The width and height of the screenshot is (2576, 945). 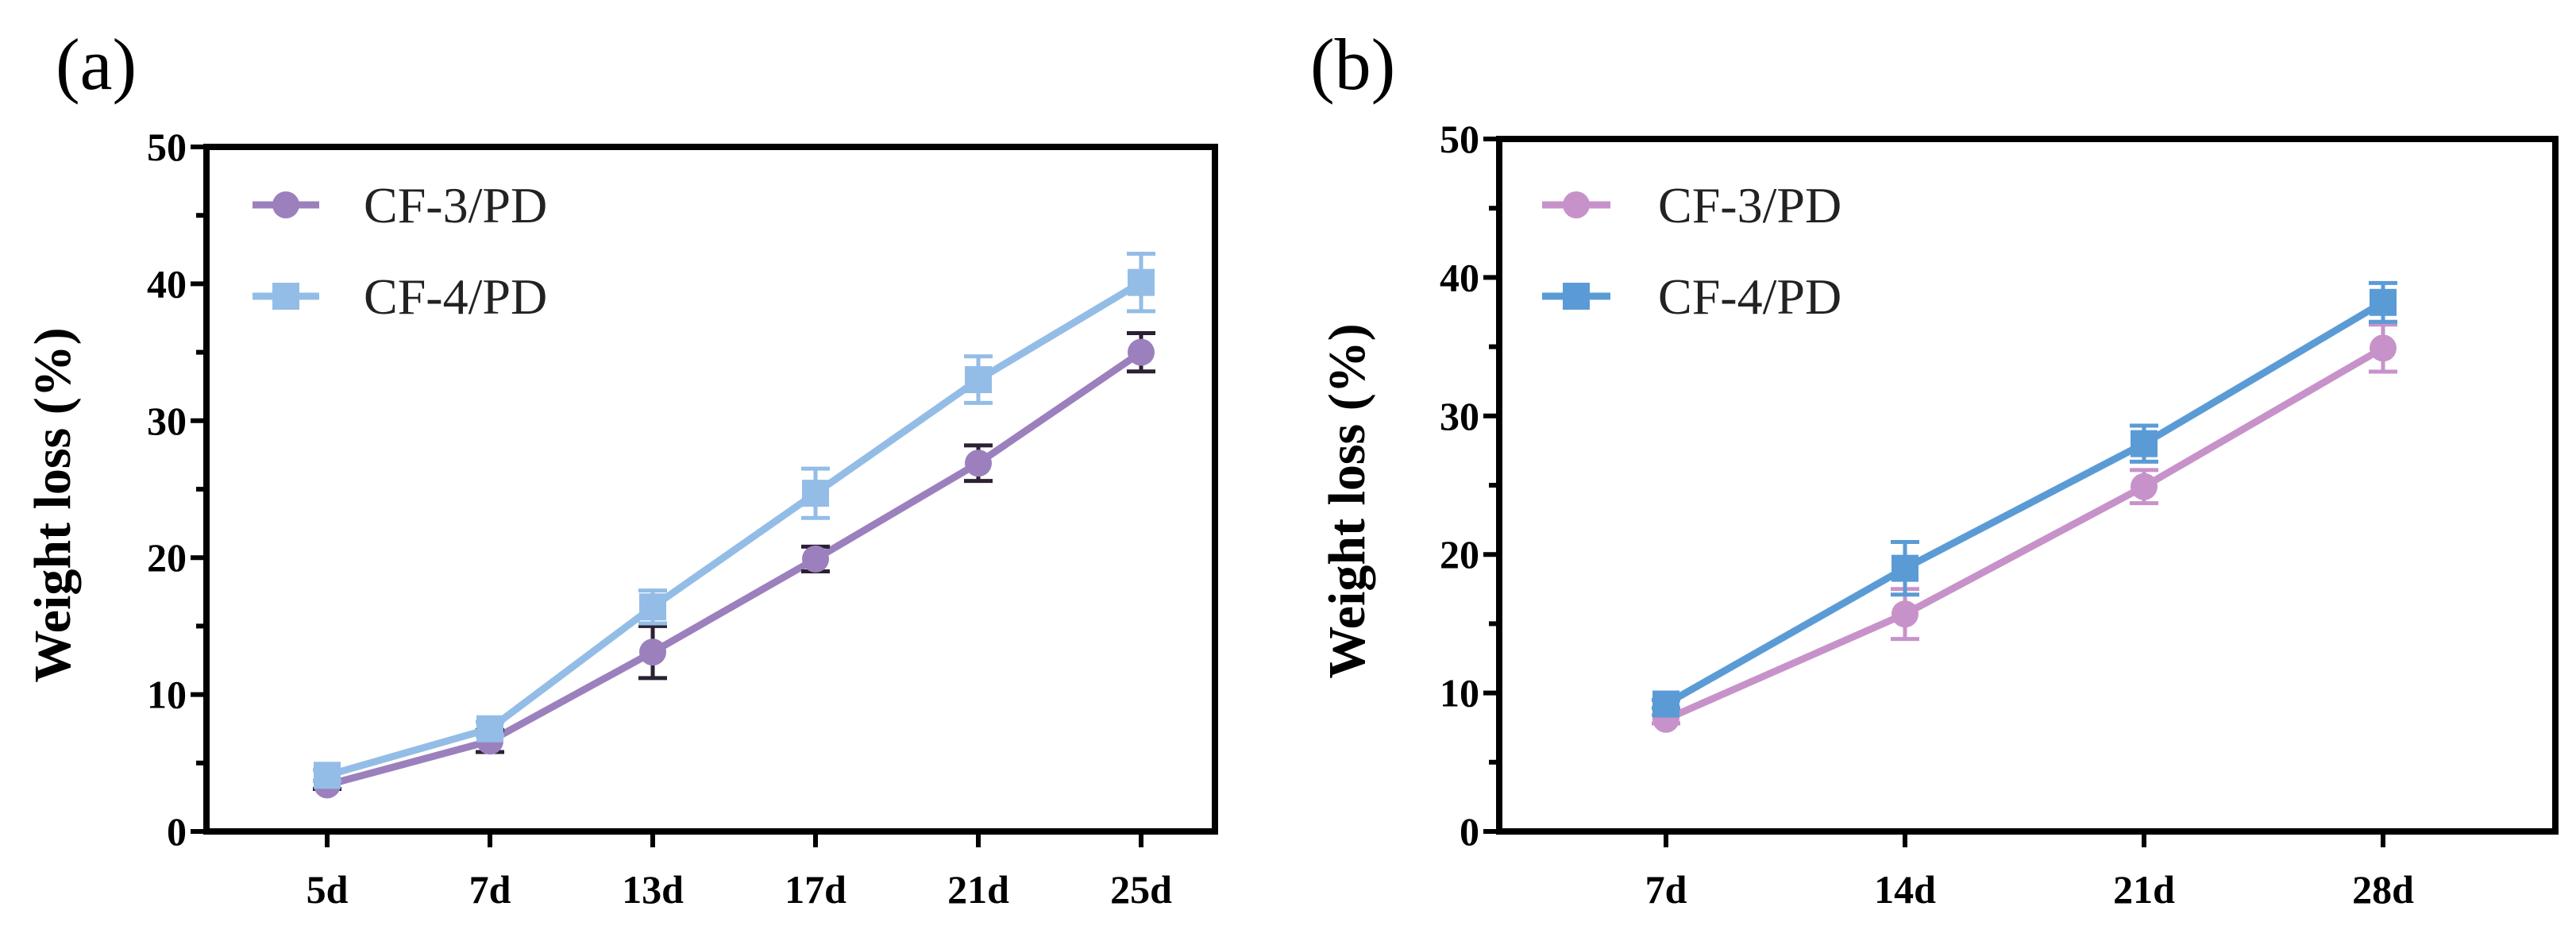 What do you see at coordinates (2029, 871) in the screenshot?
I see `x-axis: 7d 14d 21d 28d` at bounding box center [2029, 871].